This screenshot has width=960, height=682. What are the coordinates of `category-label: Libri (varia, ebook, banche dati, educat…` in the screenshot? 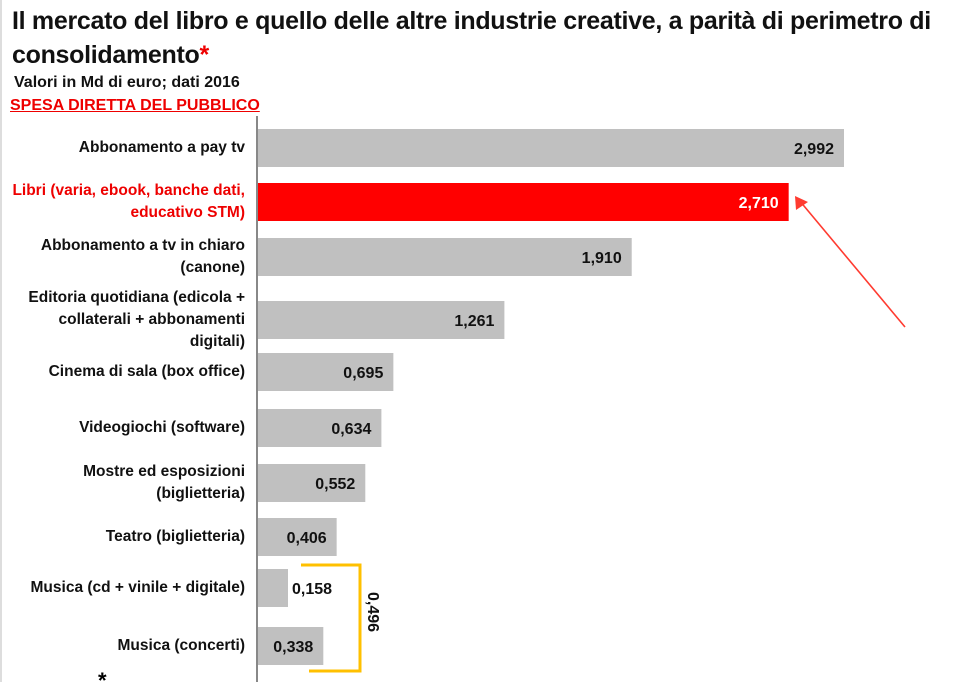 It's located at (128, 201).